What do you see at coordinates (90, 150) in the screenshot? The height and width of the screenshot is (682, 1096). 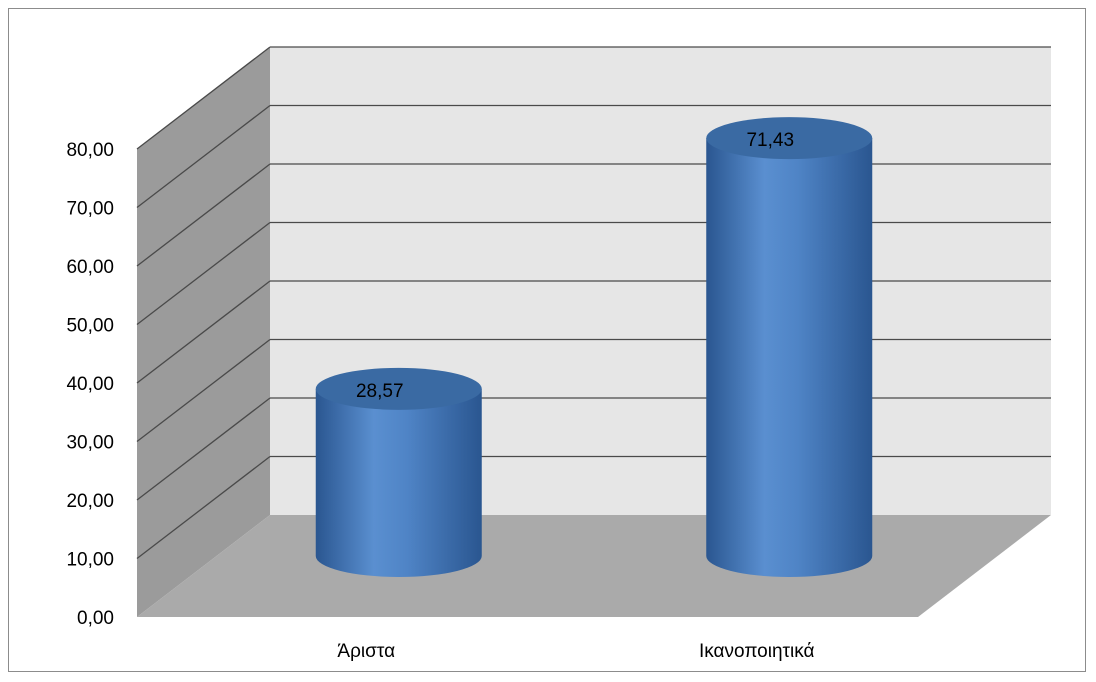 I see `y-tick-label: 80,00` at bounding box center [90, 150].